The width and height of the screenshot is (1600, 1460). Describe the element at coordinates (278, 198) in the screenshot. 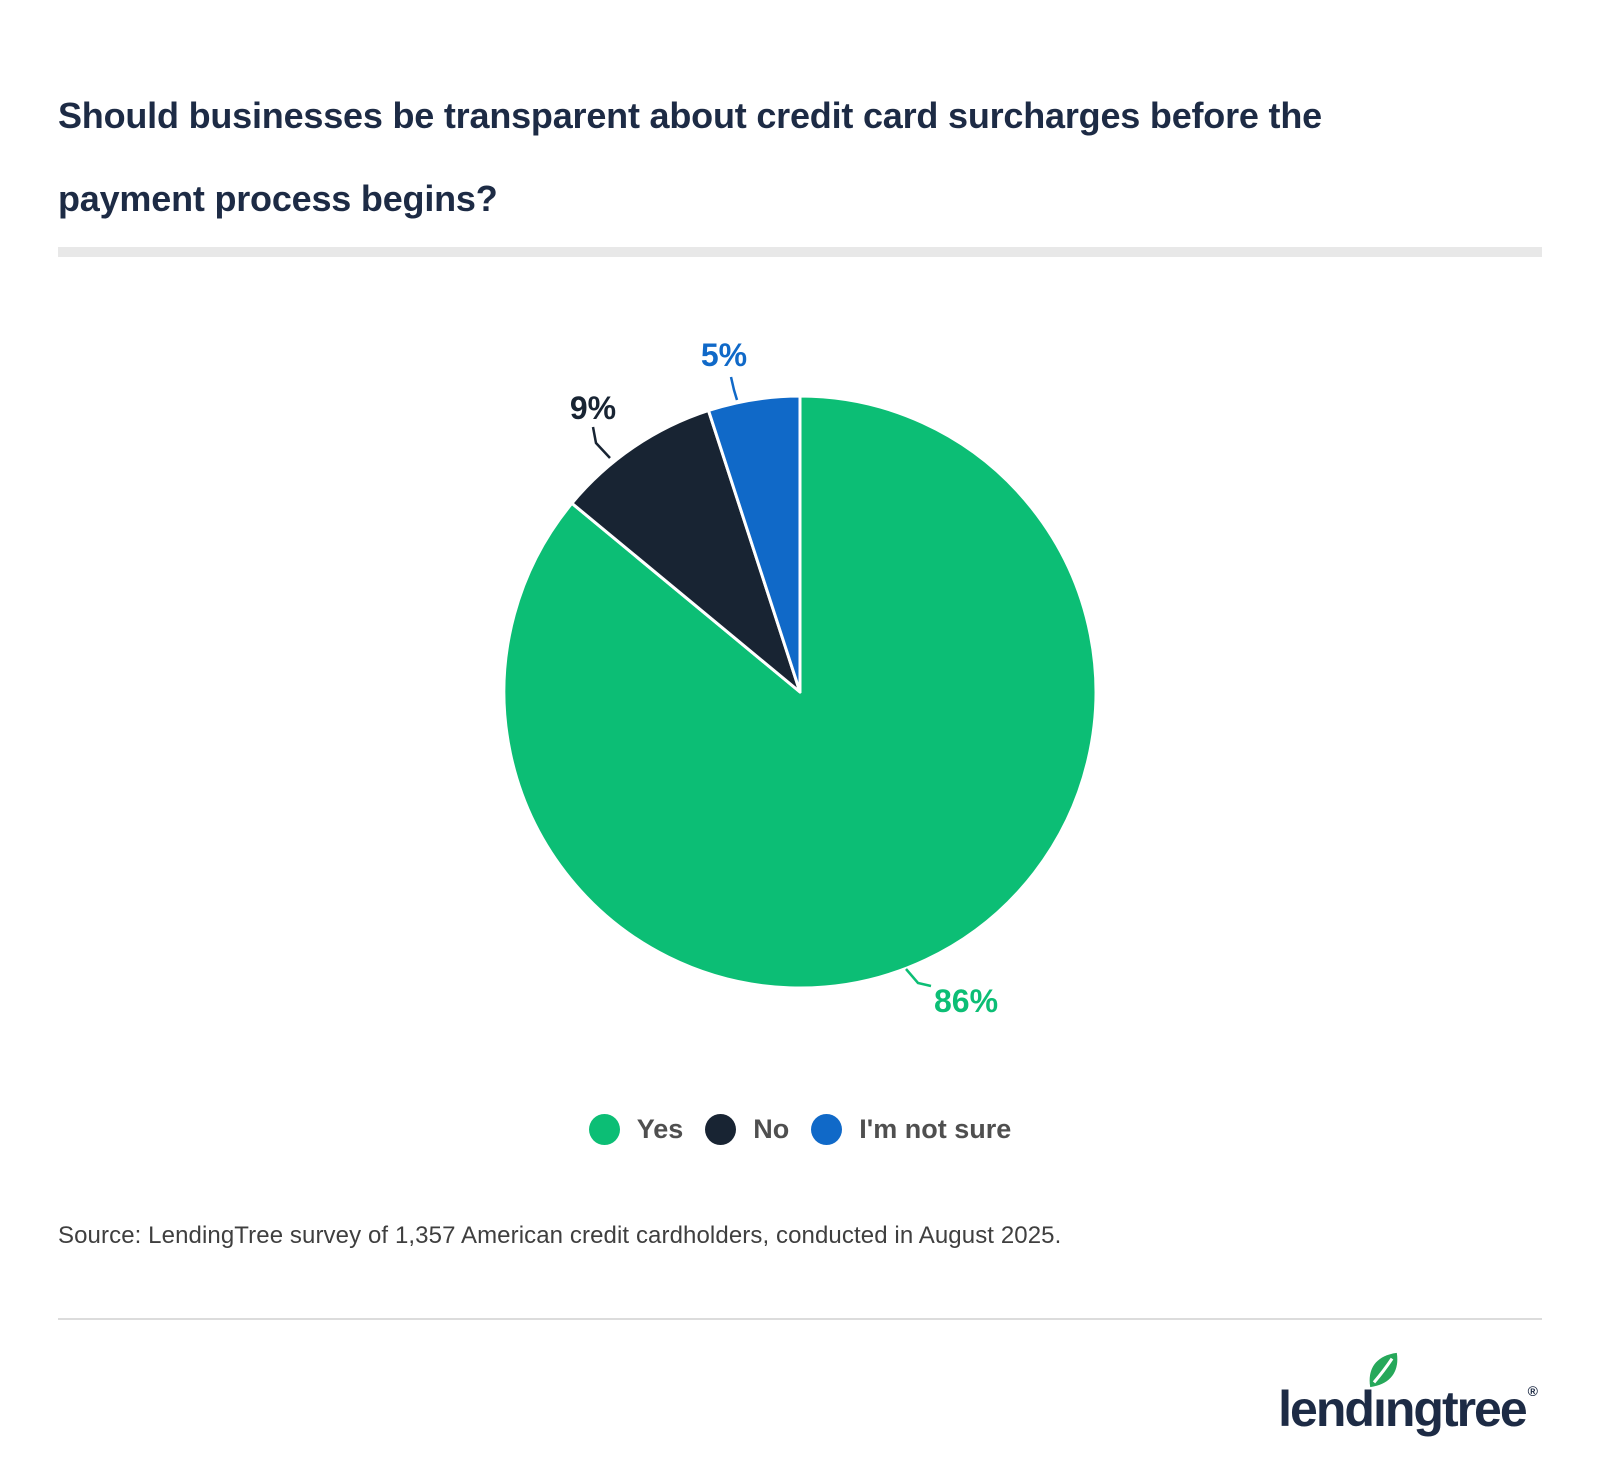

I see `chart-title-line-2: payment process begins?` at that location.